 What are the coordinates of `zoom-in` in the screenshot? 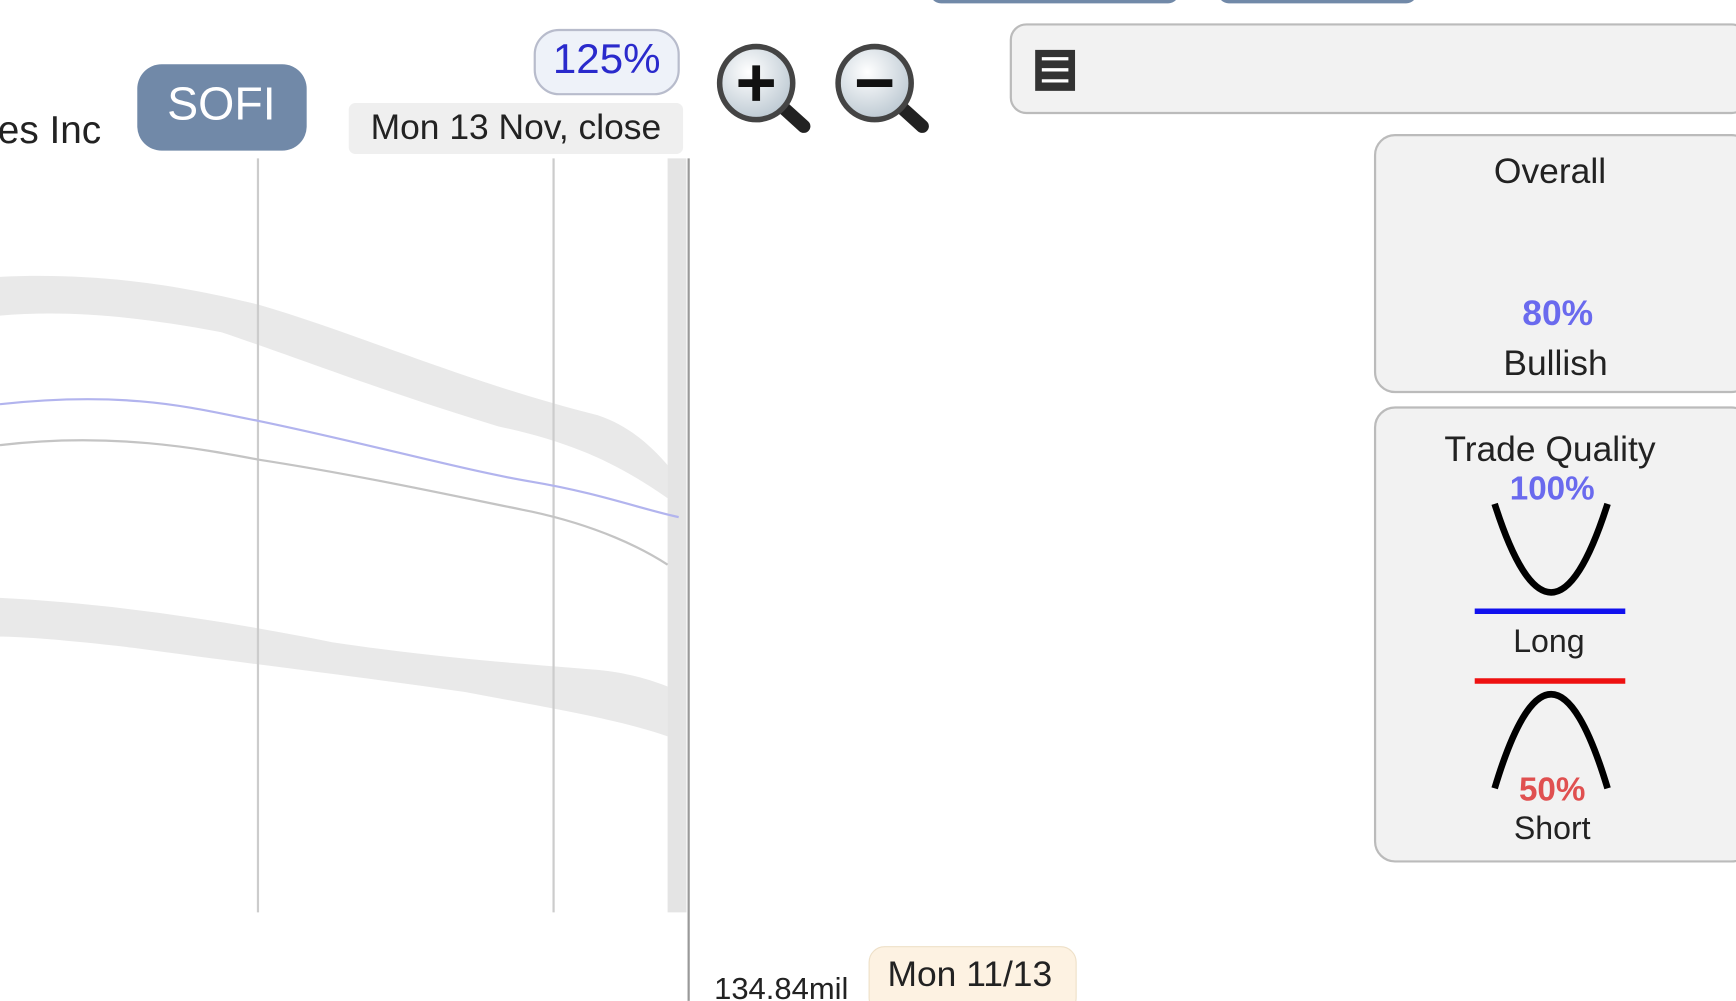 It's located at (763, 88).